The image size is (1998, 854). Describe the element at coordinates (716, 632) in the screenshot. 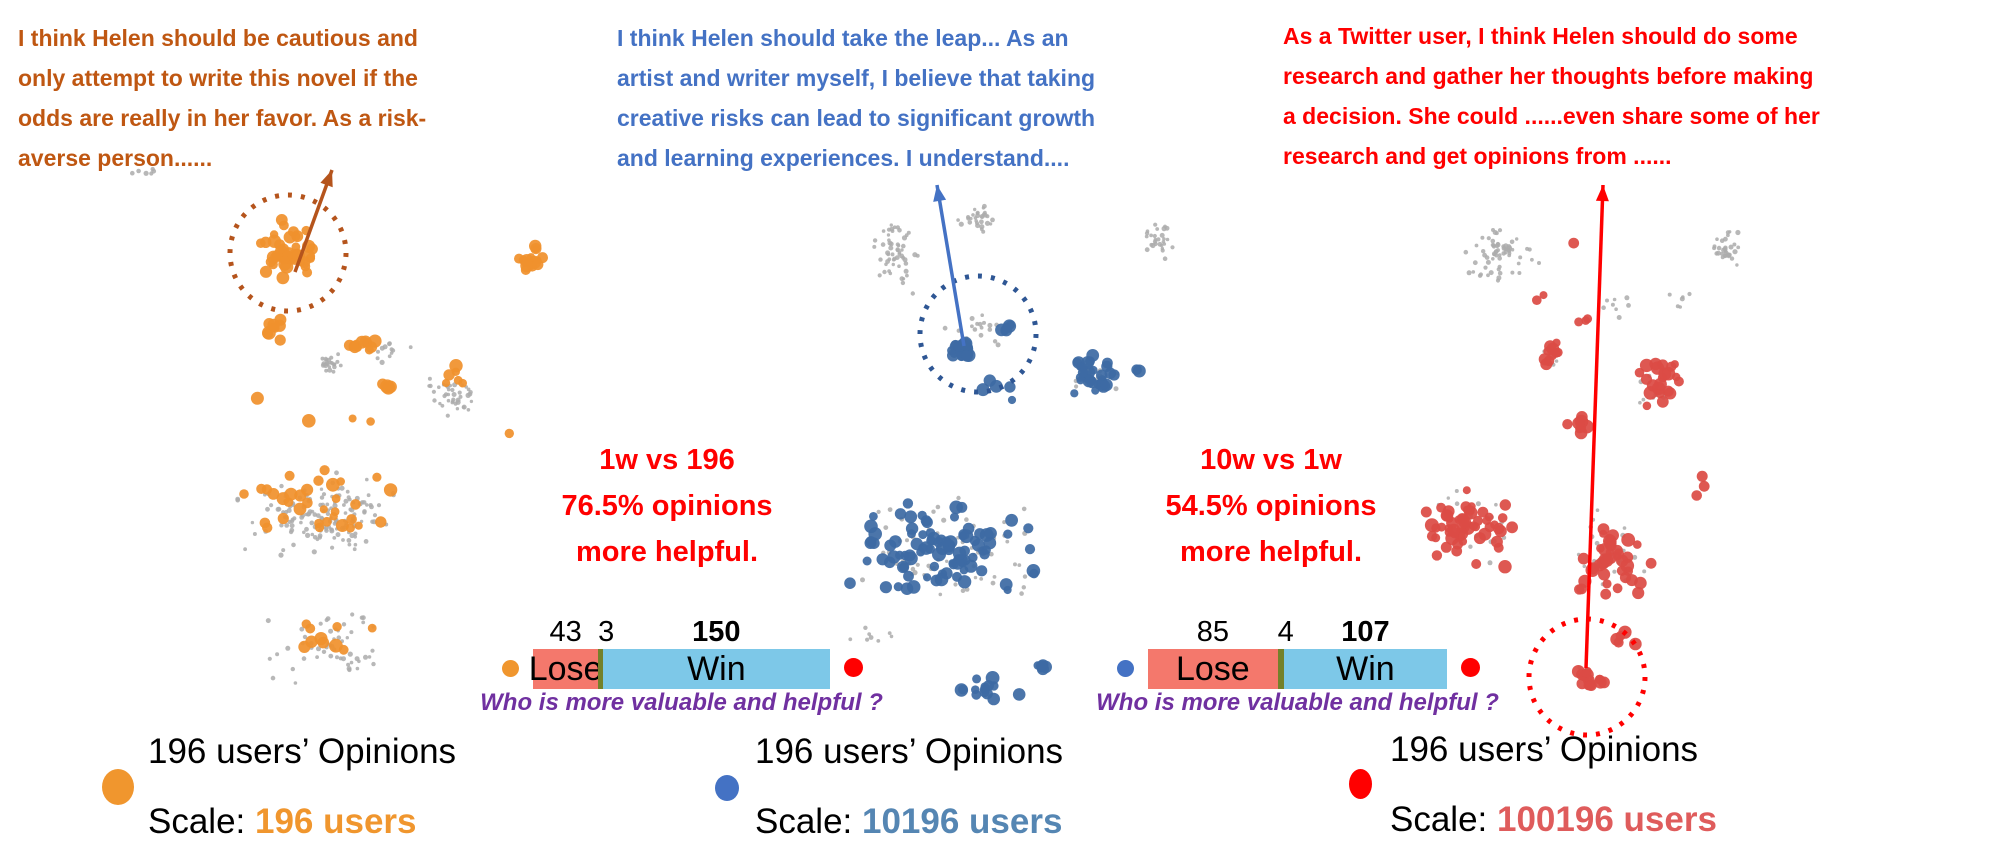

I see `win-count: 150` at that location.